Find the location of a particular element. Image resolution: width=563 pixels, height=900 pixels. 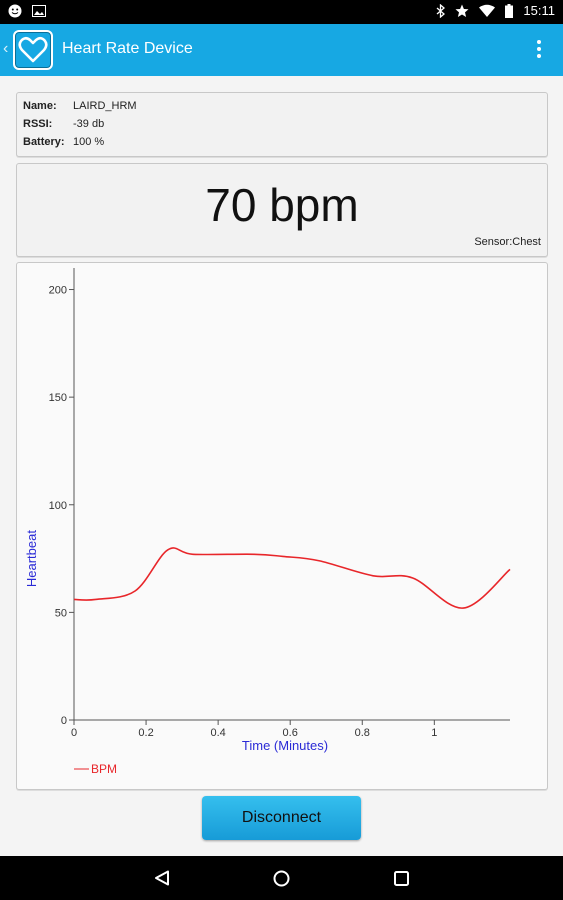

back-triangle-icon is located at coordinates (162, 878).